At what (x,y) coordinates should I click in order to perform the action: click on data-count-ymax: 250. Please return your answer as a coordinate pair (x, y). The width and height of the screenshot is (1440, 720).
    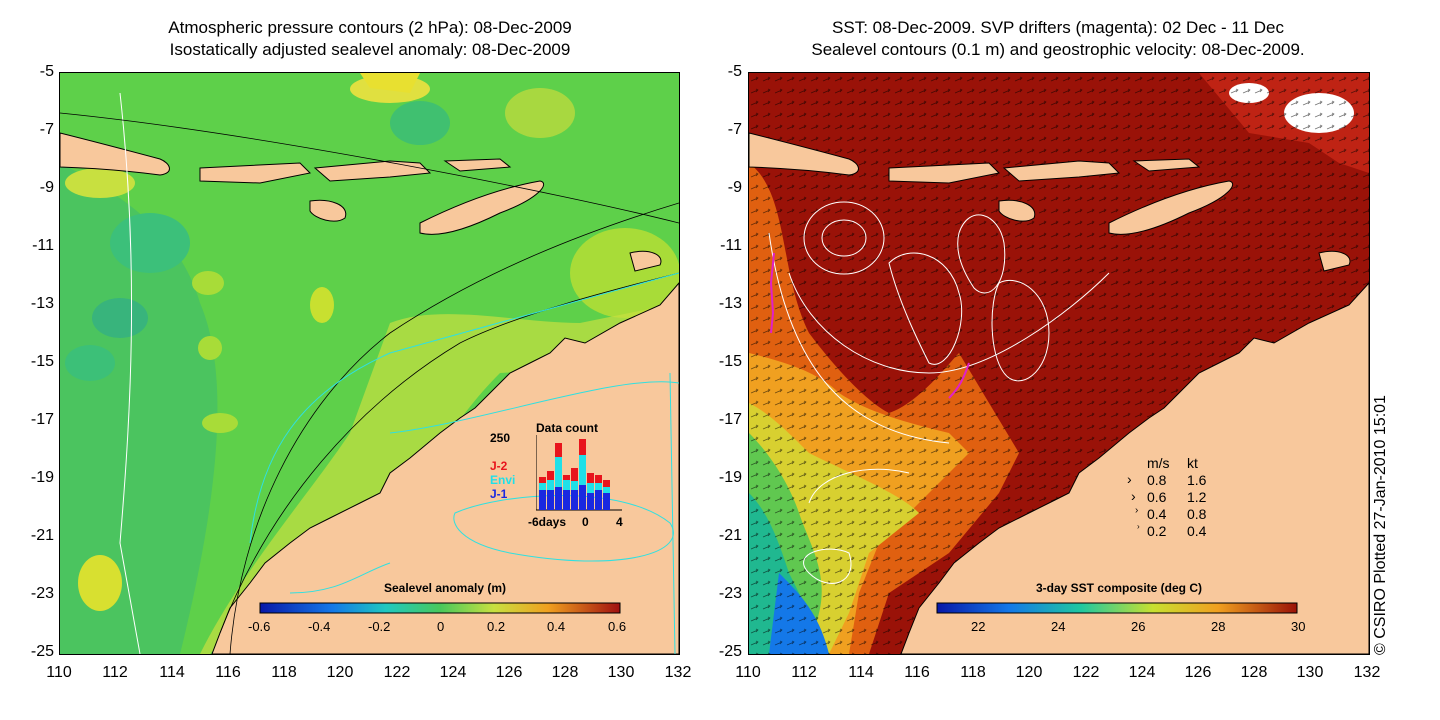
    Looking at the image, I should click on (500, 438).